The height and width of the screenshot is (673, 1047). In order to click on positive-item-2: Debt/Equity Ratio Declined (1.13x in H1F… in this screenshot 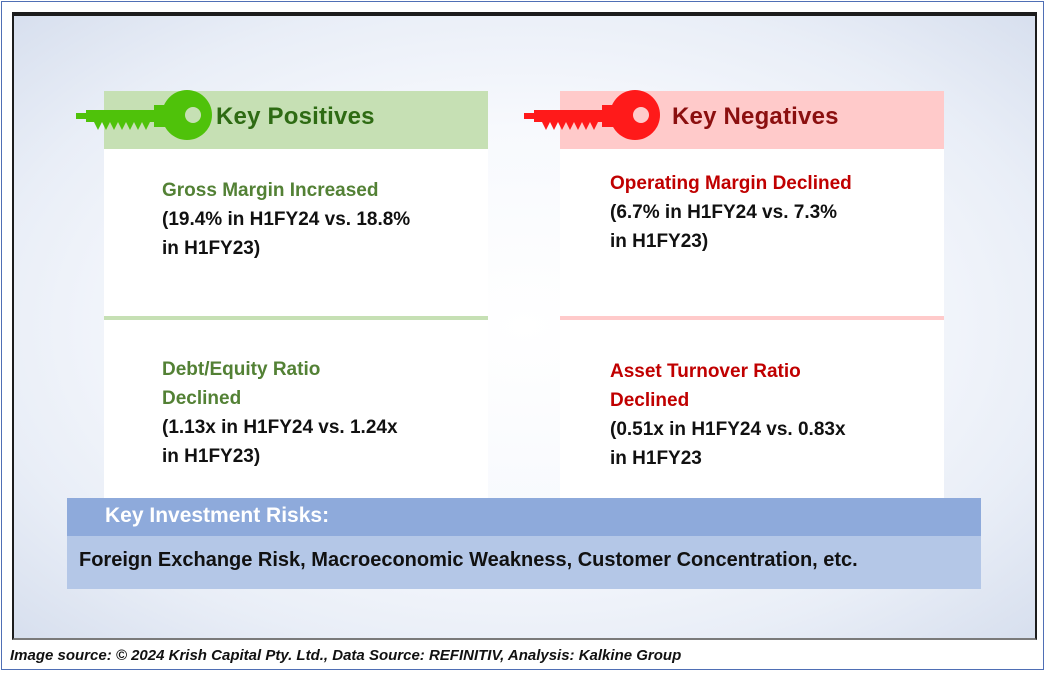, I will do `click(280, 413)`.